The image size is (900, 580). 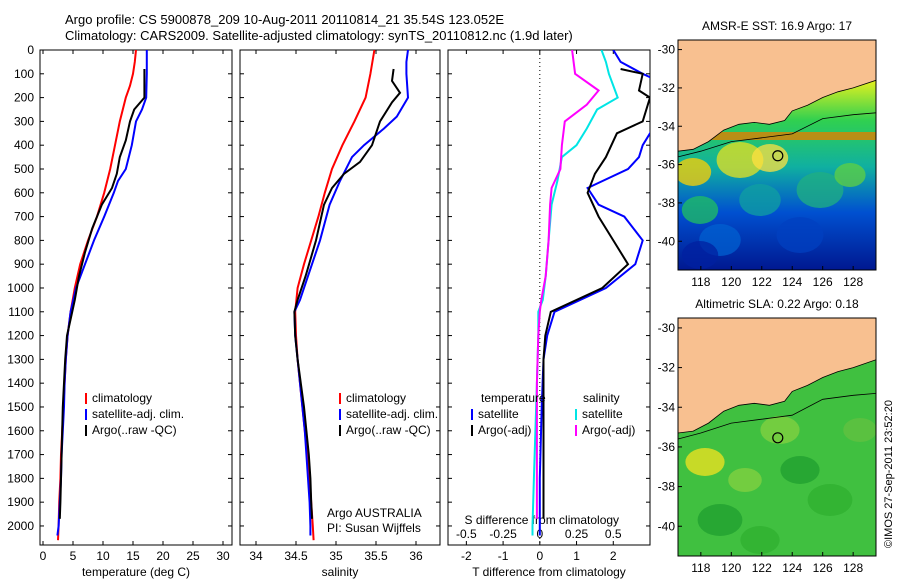 What do you see at coordinates (24, 240) in the screenshot?
I see `y-tick-label: 800` at bounding box center [24, 240].